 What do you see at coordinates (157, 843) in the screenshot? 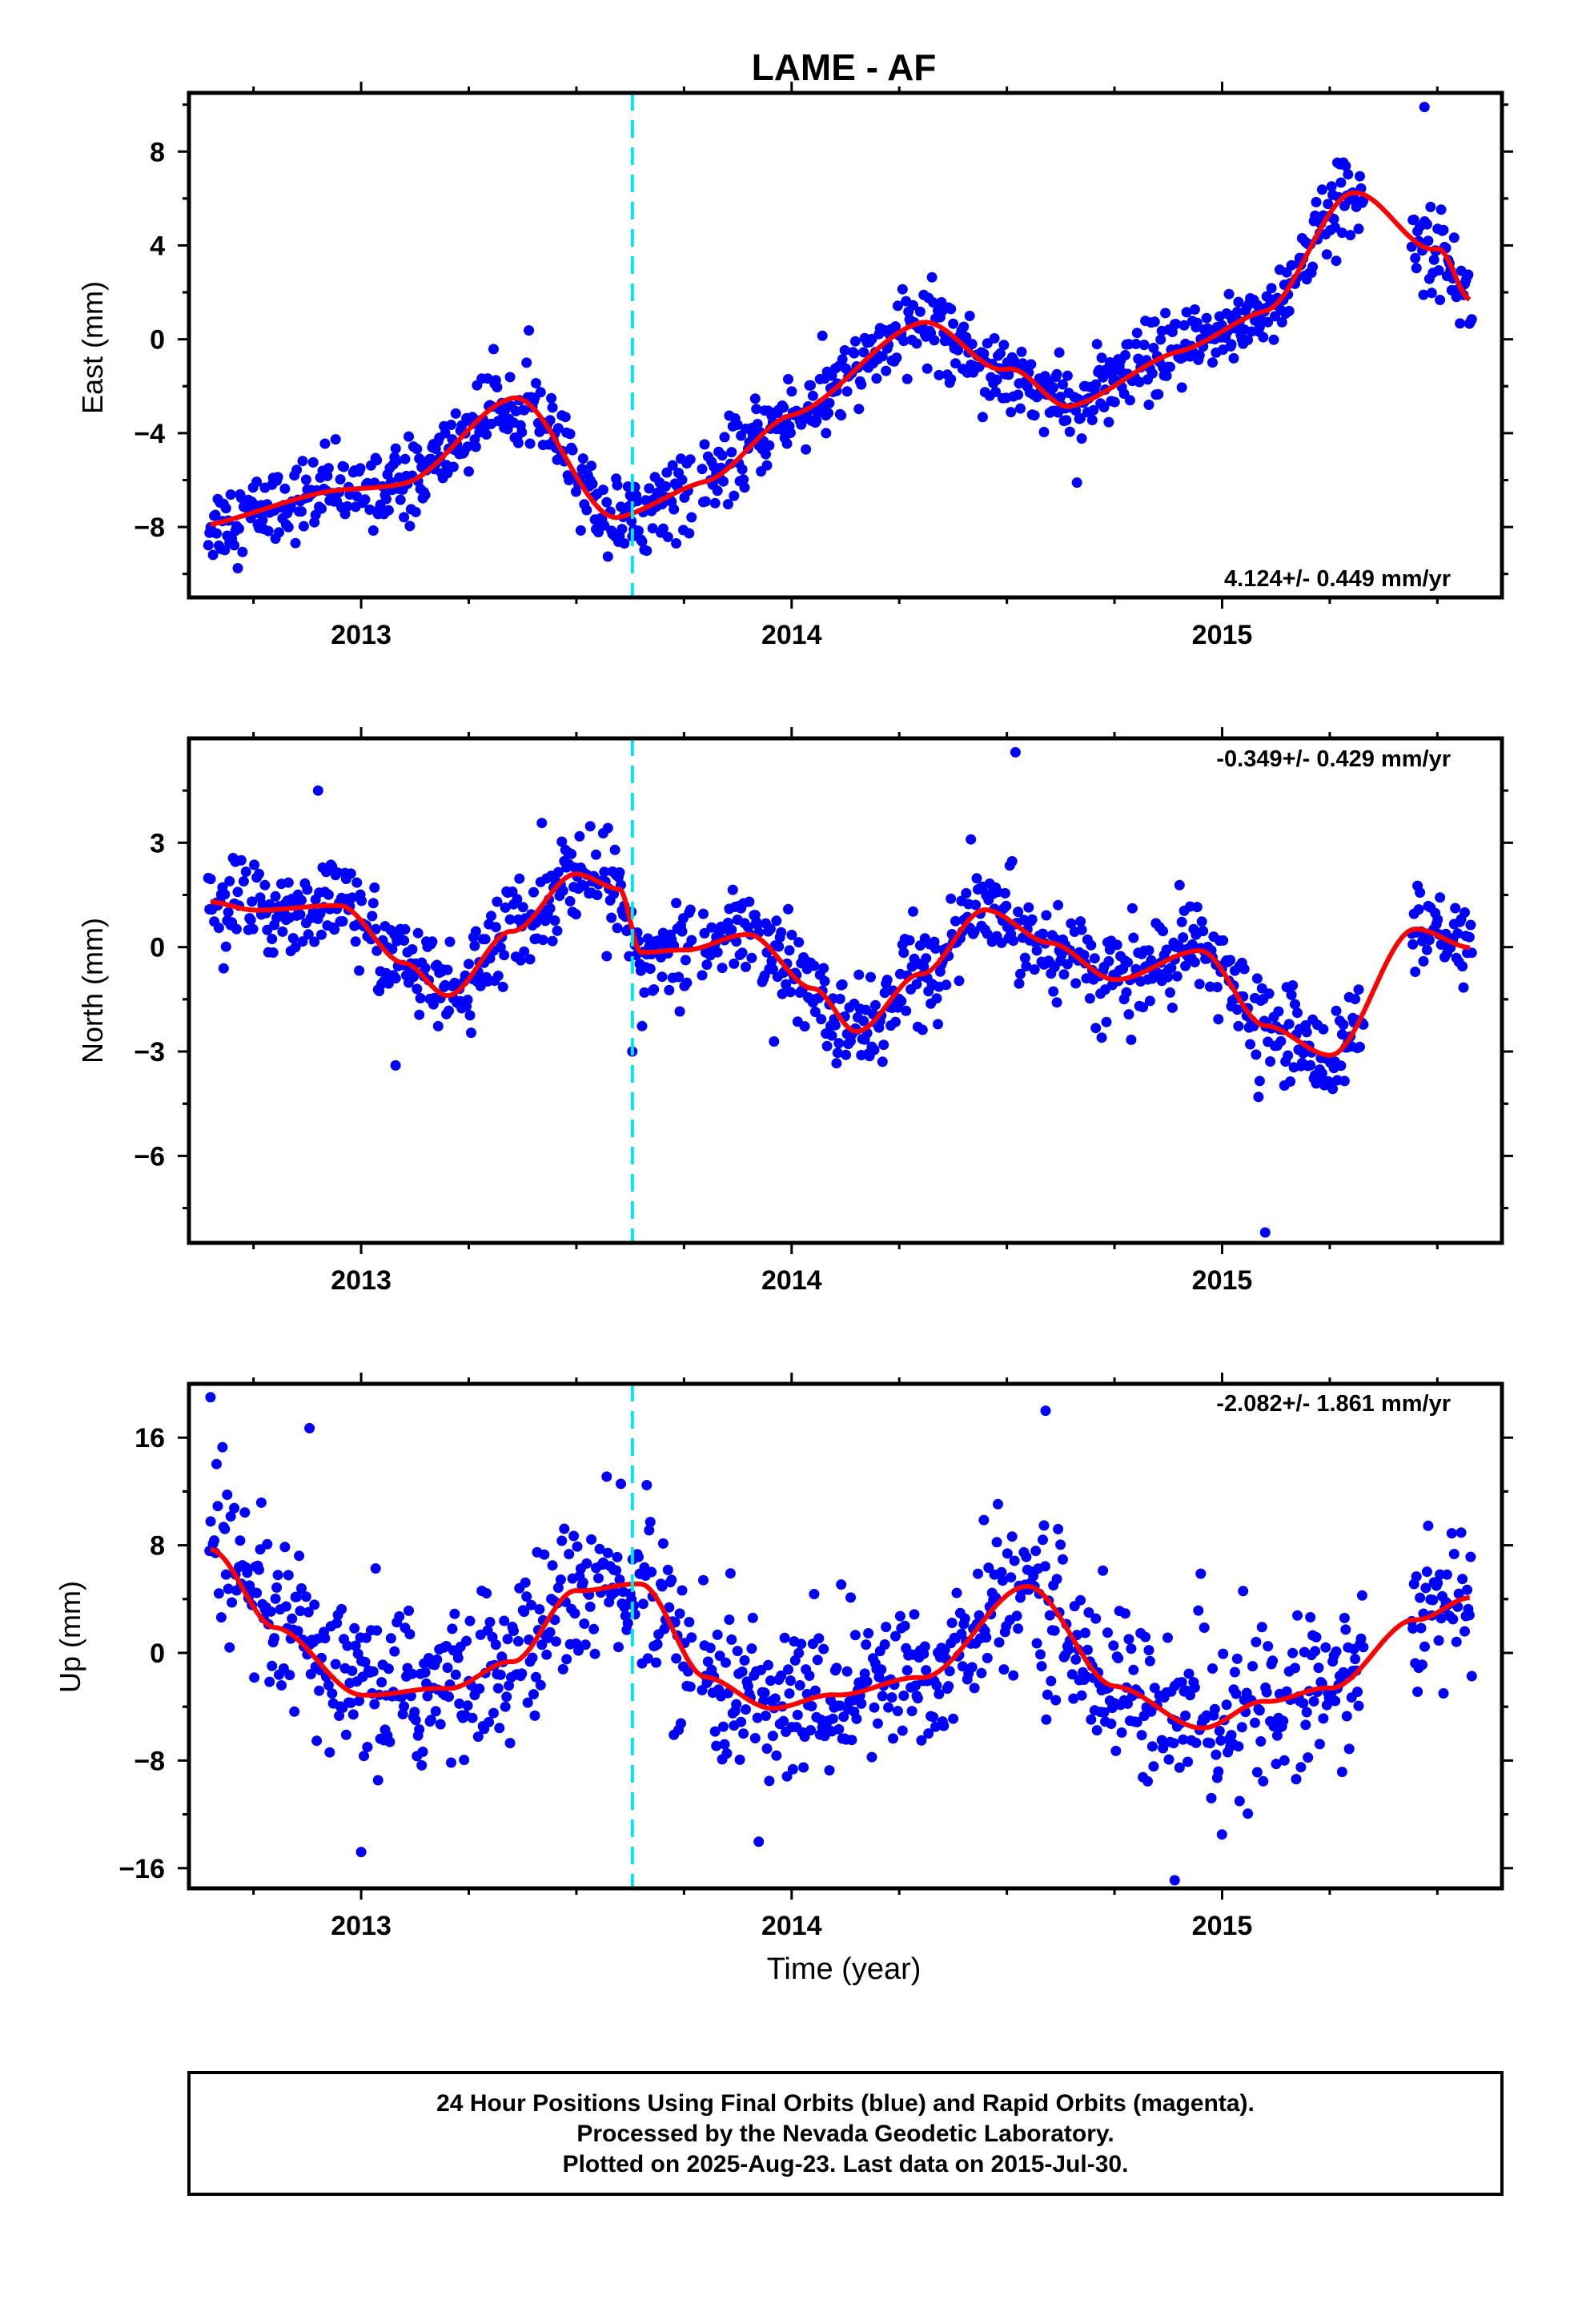
I see `y-tick-label: 3` at bounding box center [157, 843].